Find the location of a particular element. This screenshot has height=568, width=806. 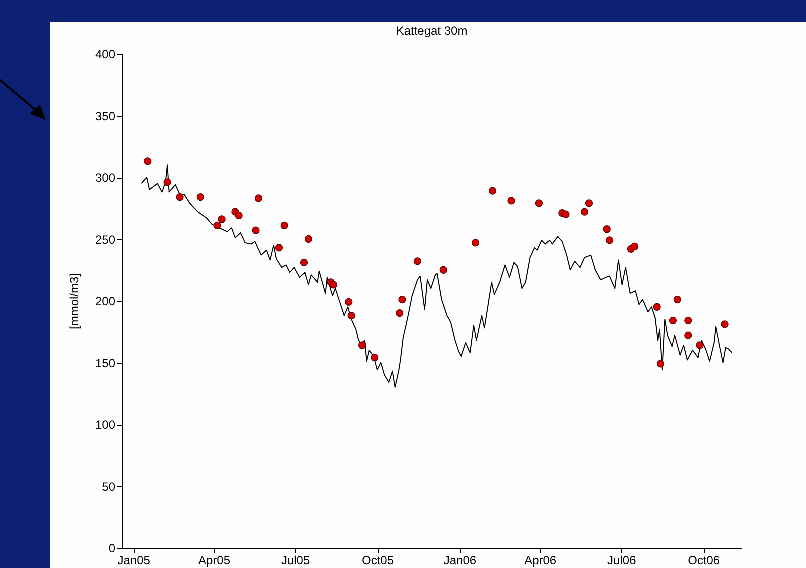

x-tick-label: Oct06 is located at coordinates (704, 561).